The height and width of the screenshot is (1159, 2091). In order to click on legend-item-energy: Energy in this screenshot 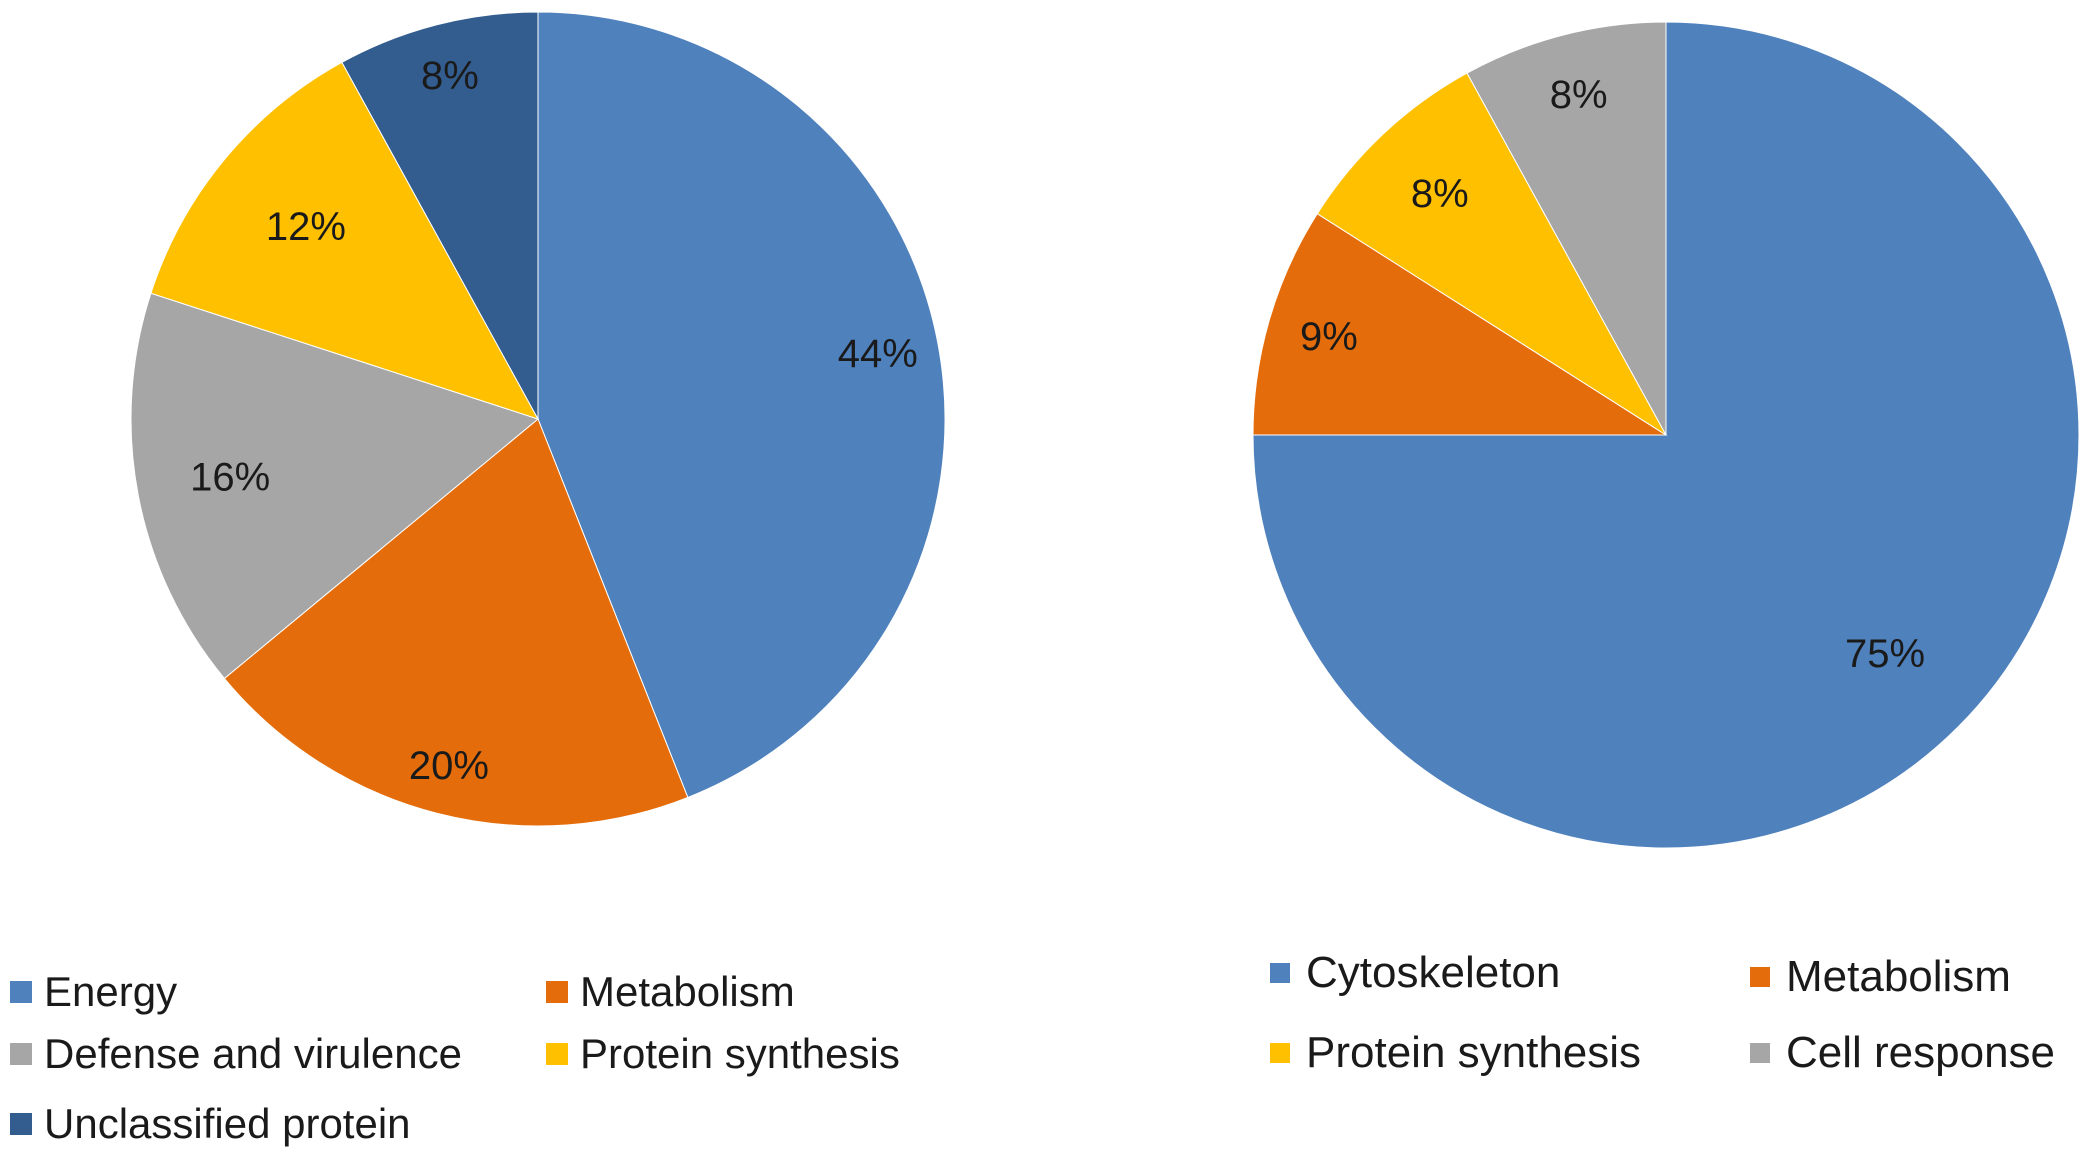, I will do `click(93, 992)`.